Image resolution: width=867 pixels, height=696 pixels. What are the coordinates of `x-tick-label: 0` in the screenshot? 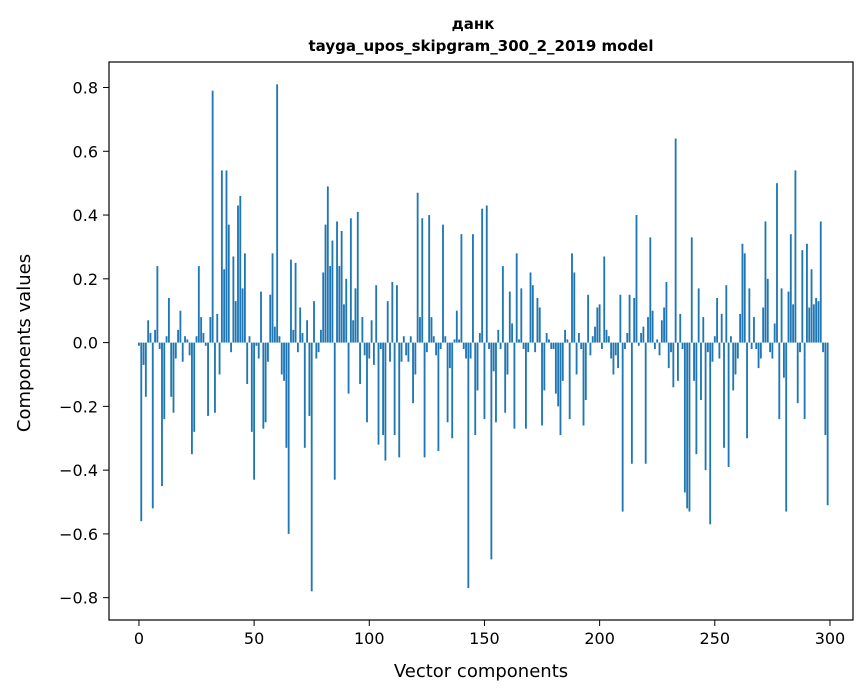 It's located at (139, 638).